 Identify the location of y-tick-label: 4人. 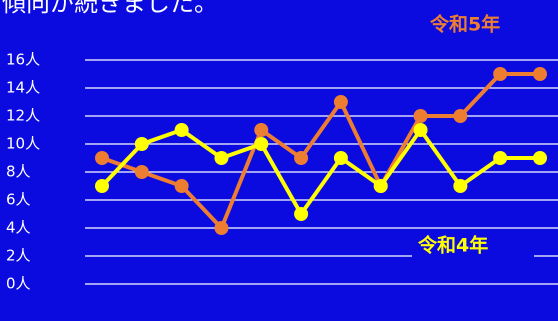
(18, 228).